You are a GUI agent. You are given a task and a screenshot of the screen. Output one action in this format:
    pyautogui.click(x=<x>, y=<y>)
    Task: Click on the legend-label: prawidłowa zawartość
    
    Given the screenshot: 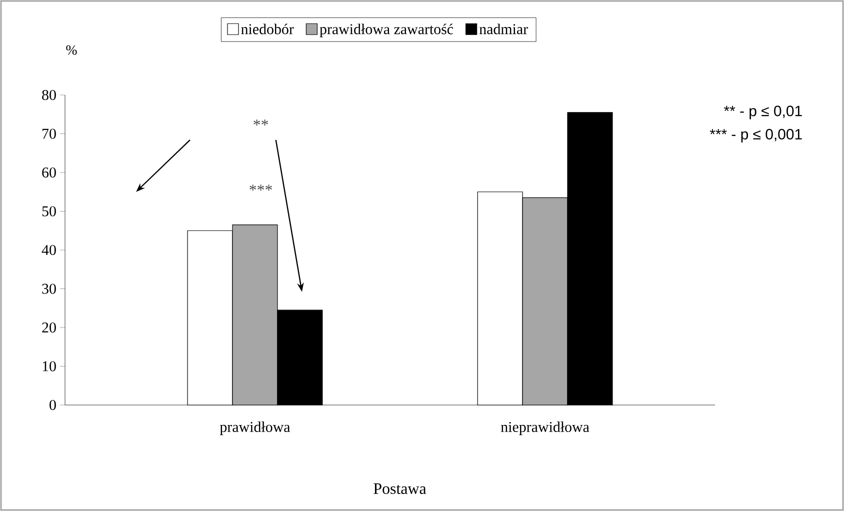 What is the action you would take?
    pyautogui.click(x=387, y=31)
    